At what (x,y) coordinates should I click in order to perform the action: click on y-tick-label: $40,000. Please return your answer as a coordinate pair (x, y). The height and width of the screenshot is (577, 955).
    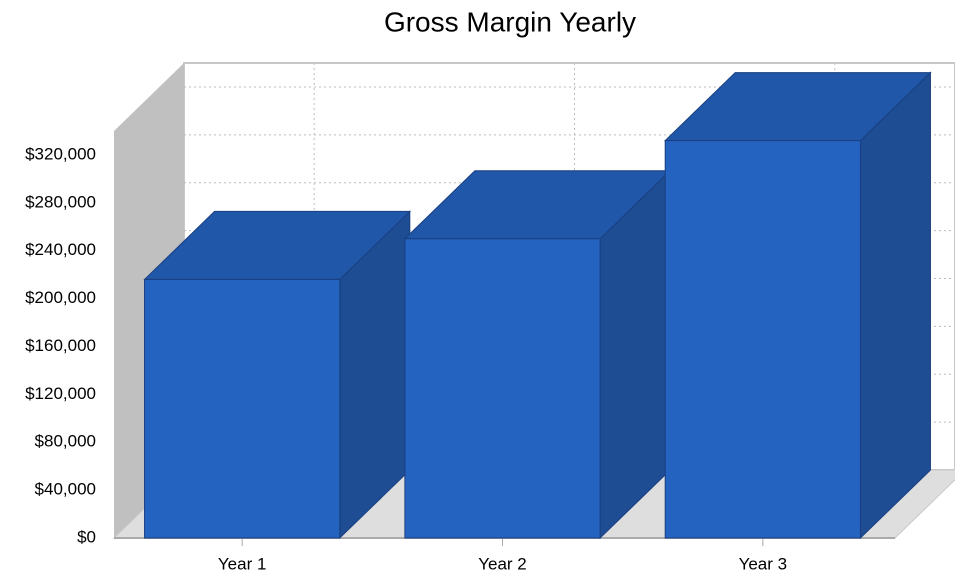
    Looking at the image, I should click on (65, 489).